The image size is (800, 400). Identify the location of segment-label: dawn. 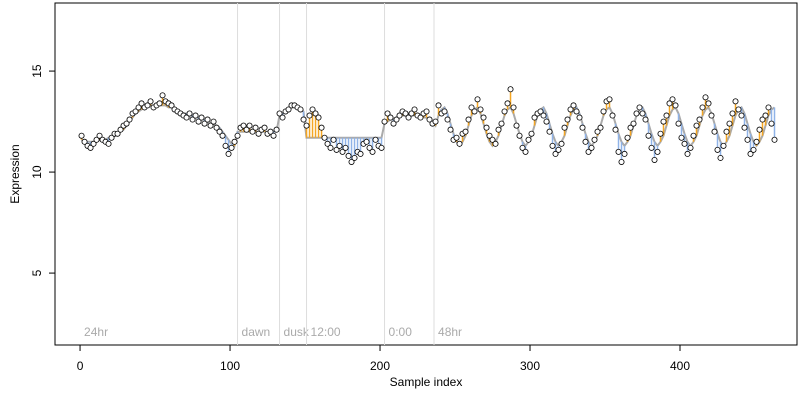
(256, 332).